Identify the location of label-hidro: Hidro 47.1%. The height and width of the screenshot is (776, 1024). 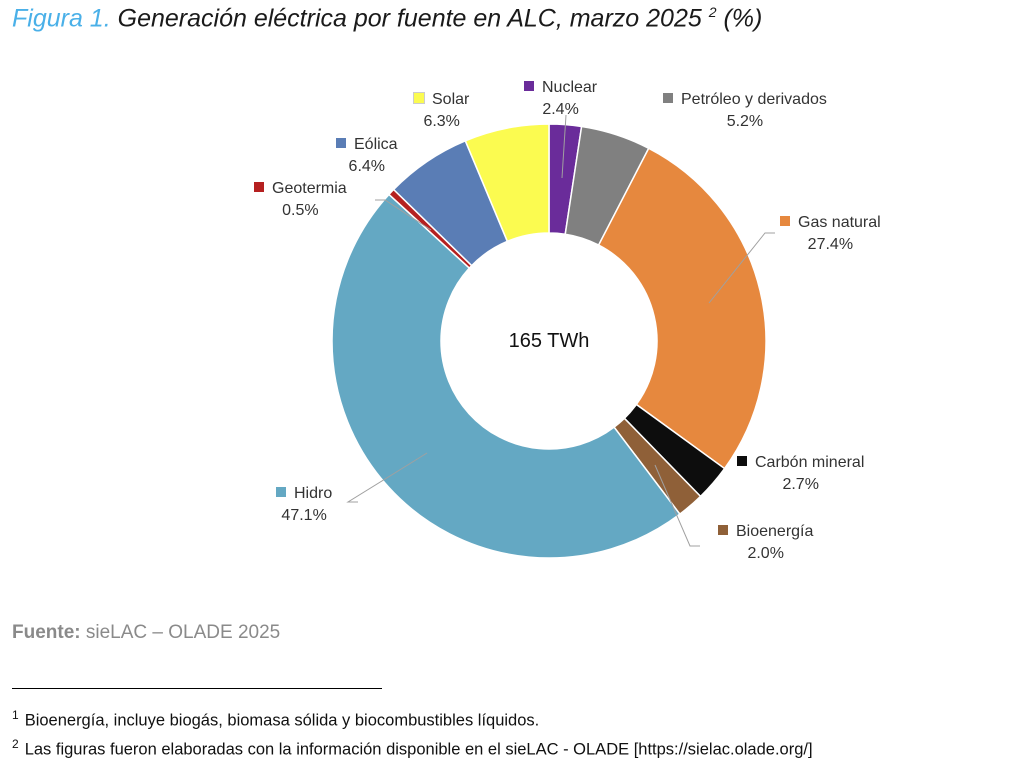
(304, 505).